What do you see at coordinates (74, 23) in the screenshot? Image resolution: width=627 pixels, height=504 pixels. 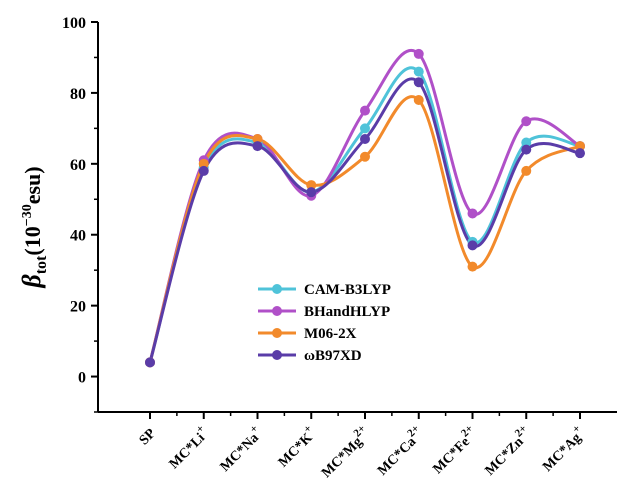 I see `y-tick-label: 100` at bounding box center [74, 23].